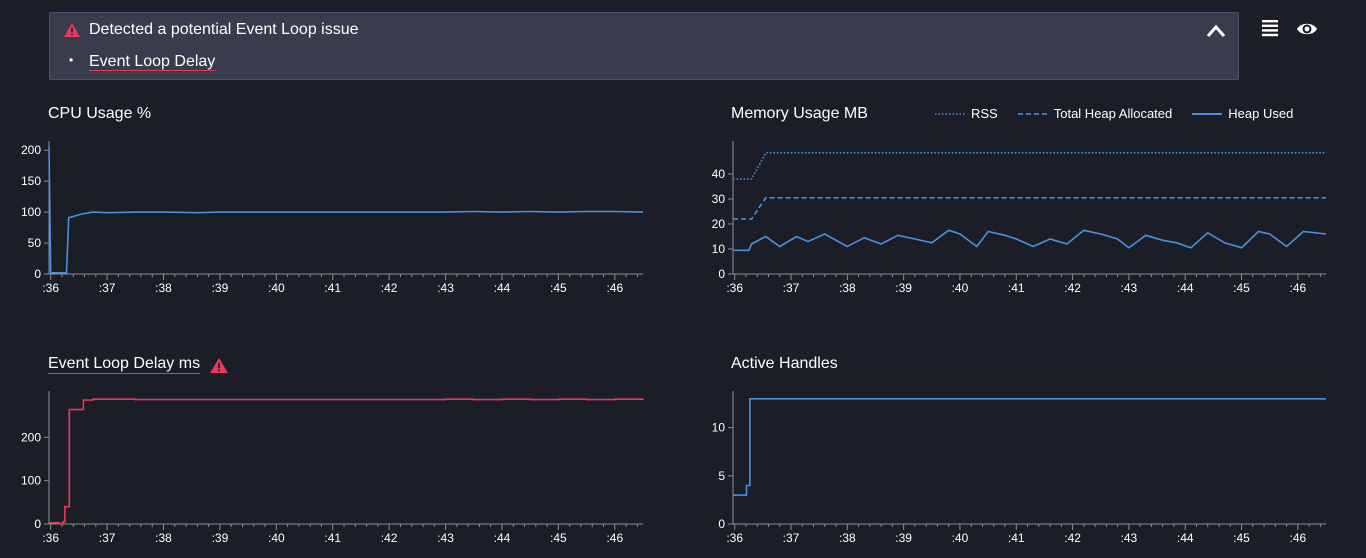 The width and height of the screenshot is (1366, 558). Describe the element at coordinates (1216, 31) in the screenshot. I see `chevron-up-icon` at that location.